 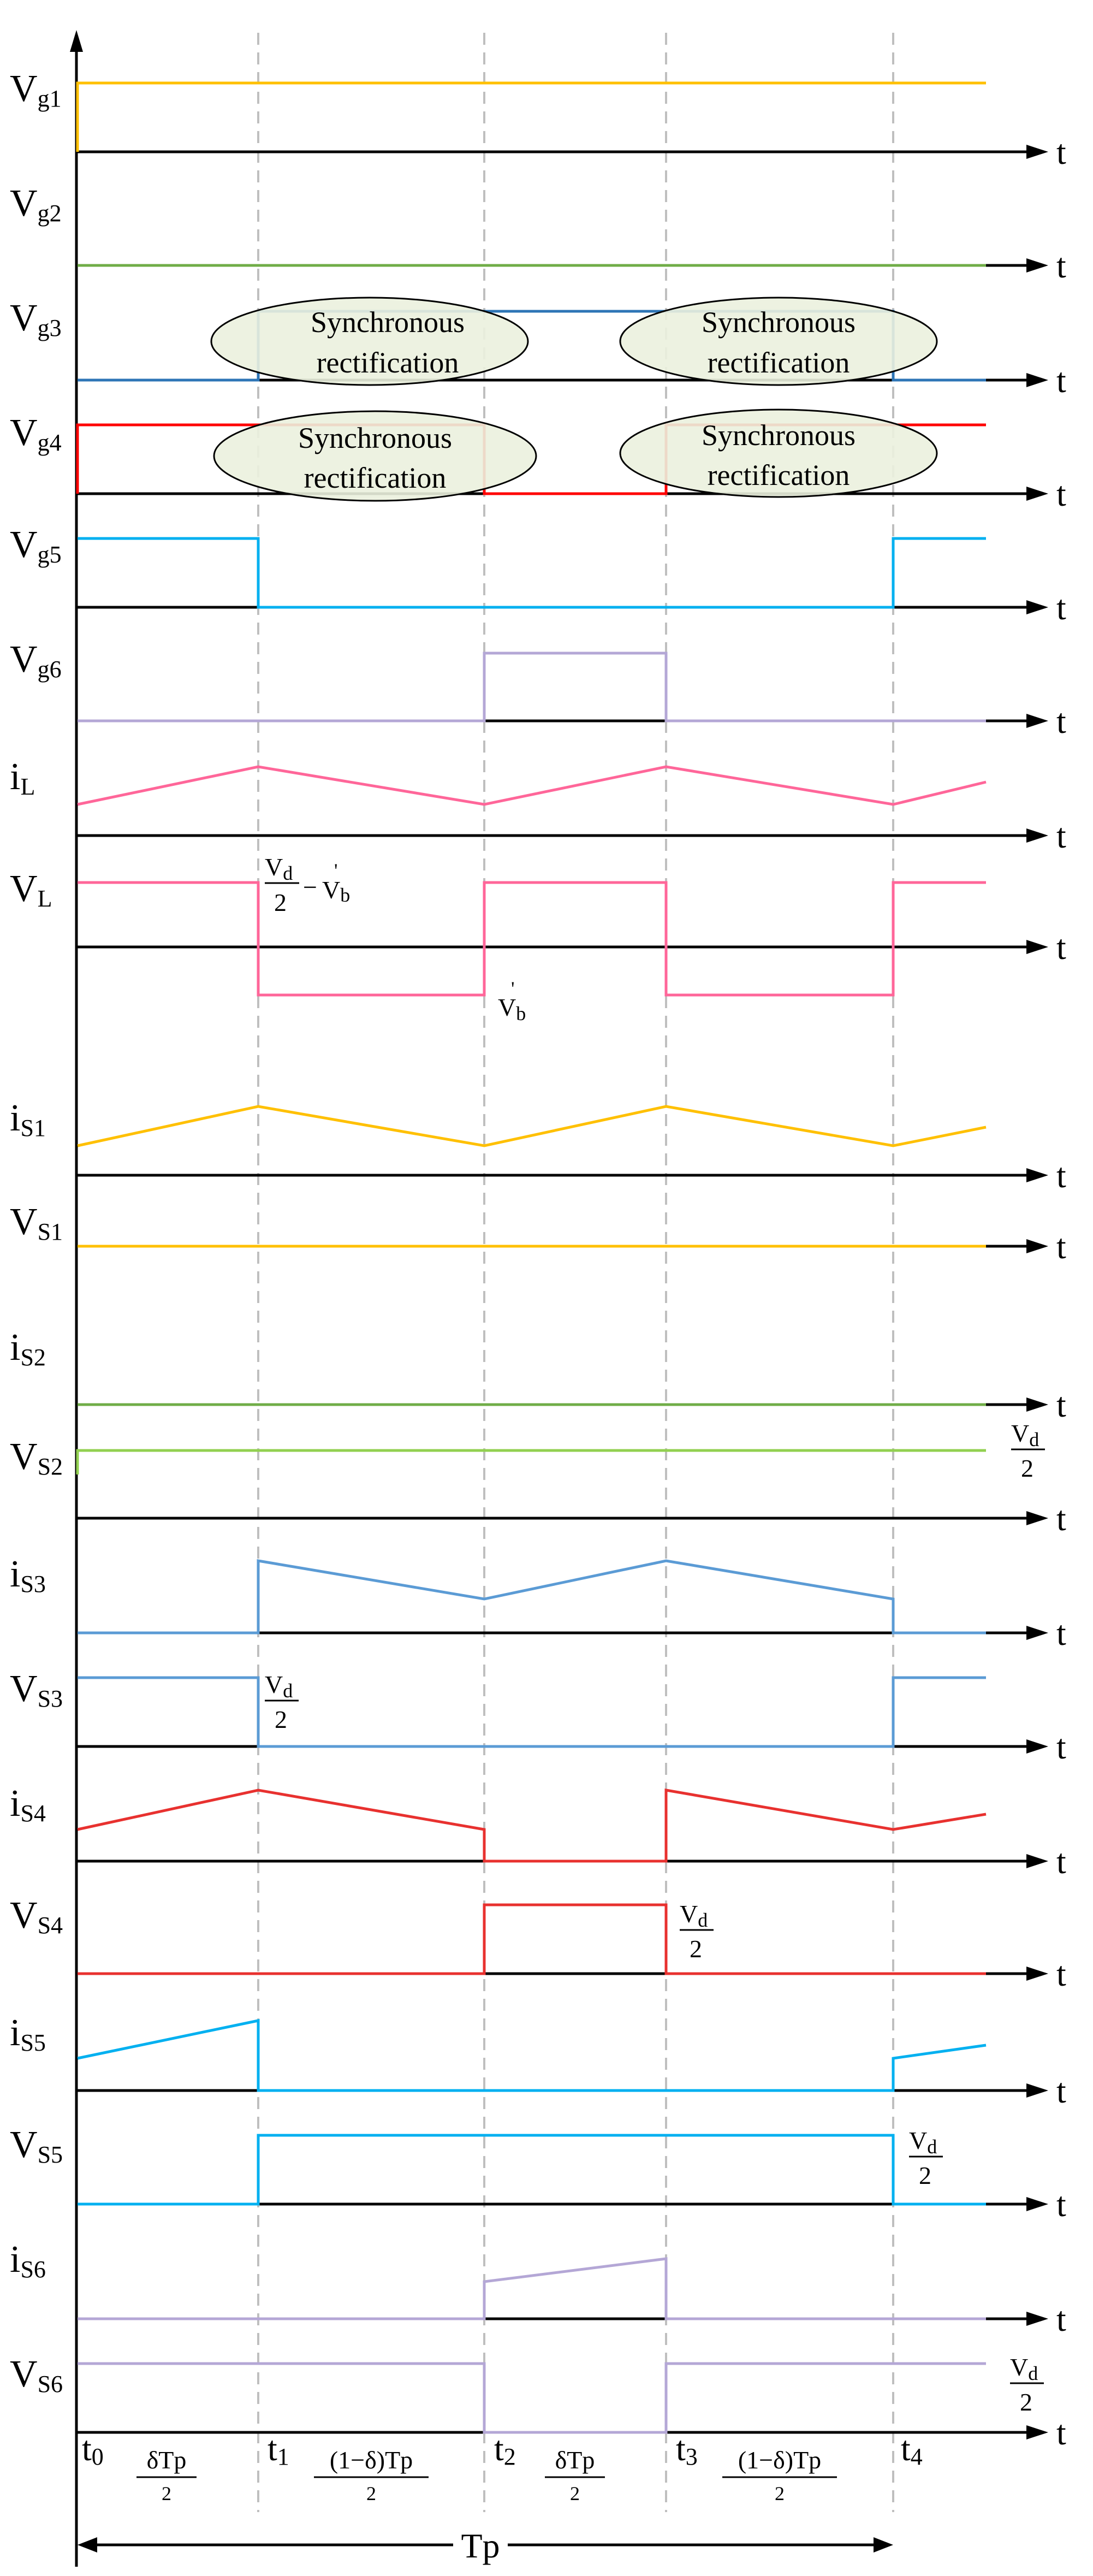 What do you see at coordinates (36, 90) in the screenshot?
I see `signal-label-vg1: Vg1` at bounding box center [36, 90].